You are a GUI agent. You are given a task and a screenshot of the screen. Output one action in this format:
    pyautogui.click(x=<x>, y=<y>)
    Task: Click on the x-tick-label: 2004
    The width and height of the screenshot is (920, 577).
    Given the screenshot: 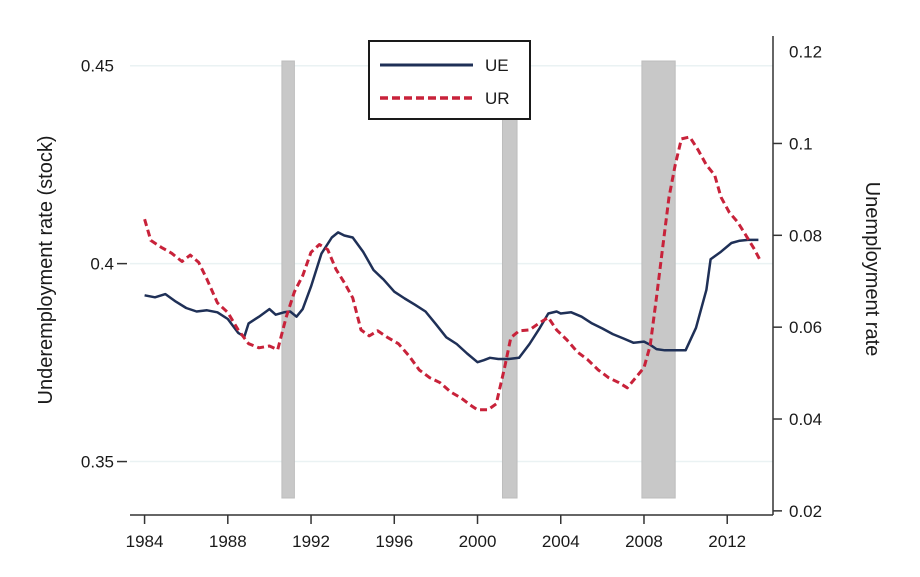 What is the action you would take?
    pyautogui.click(x=561, y=541)
    